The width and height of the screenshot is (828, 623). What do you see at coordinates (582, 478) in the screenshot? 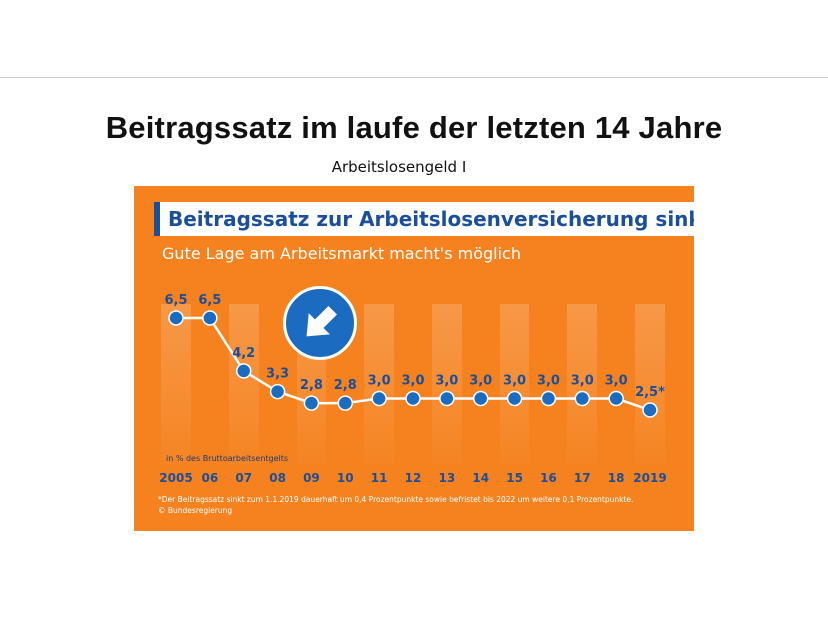
I see `x-tick-label: 17` at bounding box center [582, 478].